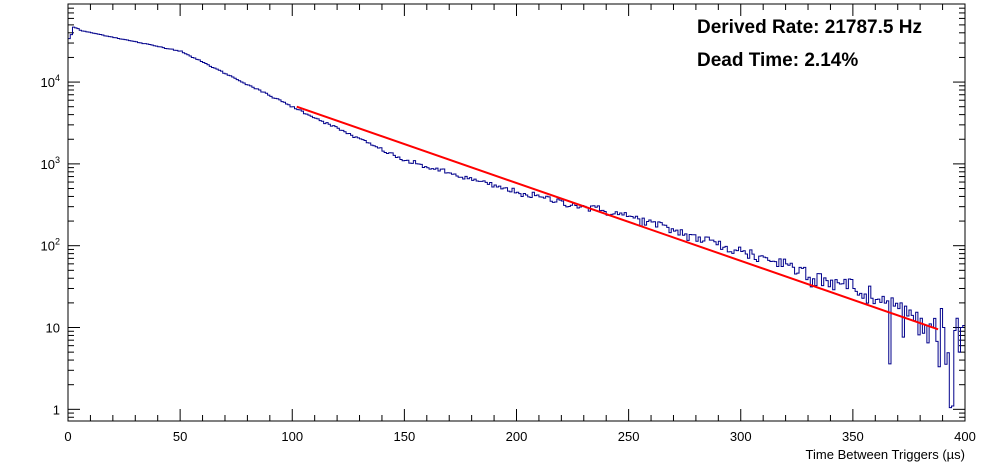  What do you see at coordinates (517, 436) in the screenshot?
I see `x-tick-label: 200` at bounding box center [517, 436].